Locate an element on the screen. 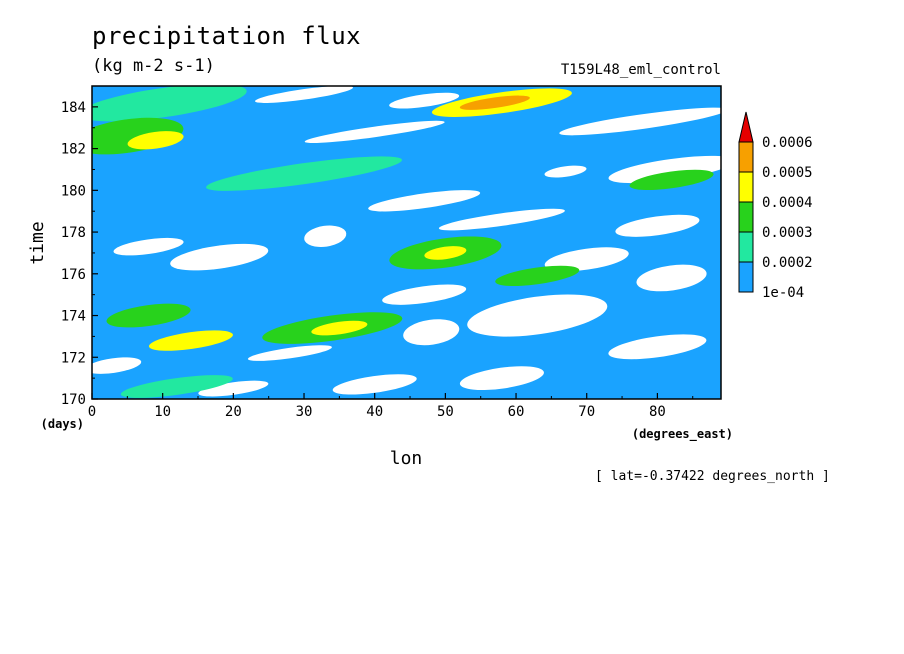 The image size is (904, 654). y-tick-label: 178 is located at coordinates (73, 233).